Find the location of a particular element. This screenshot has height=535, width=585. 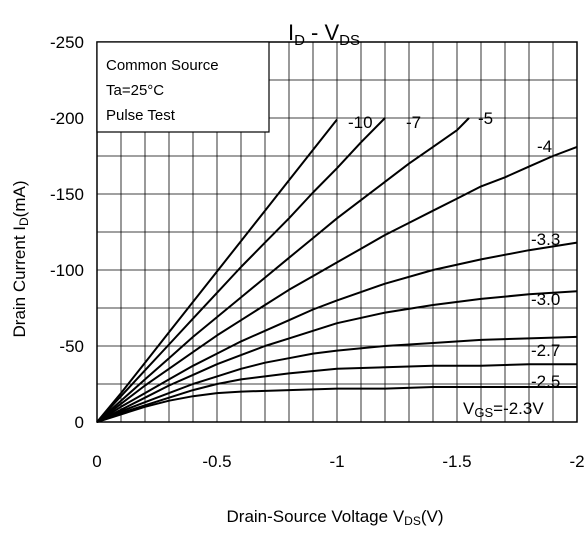

y-tick-label: -250 is located at coordinates (67, 42).